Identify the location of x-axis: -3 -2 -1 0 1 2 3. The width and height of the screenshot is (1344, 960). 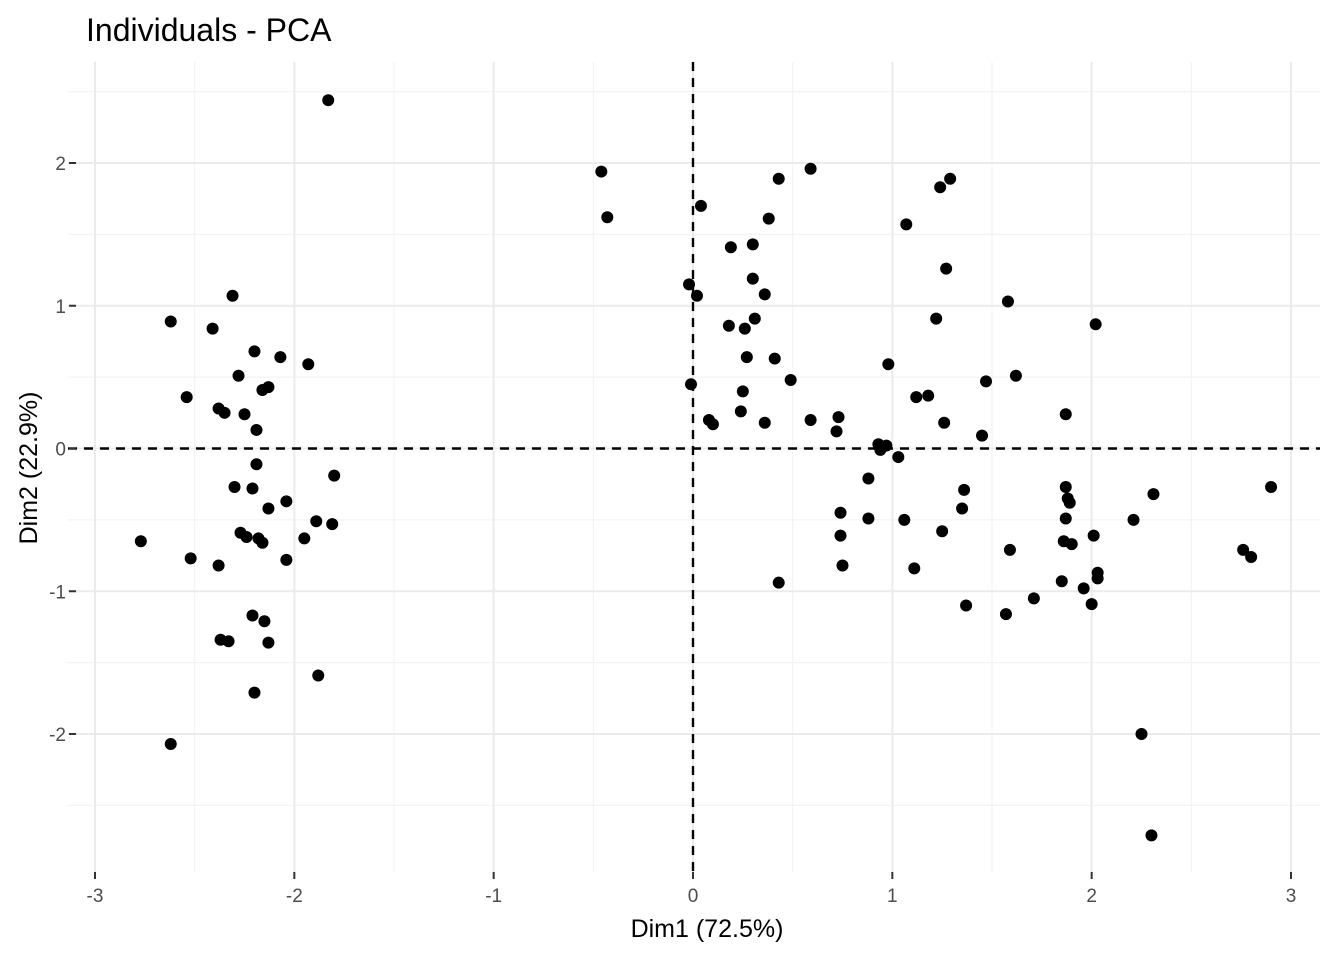
(692, 889).